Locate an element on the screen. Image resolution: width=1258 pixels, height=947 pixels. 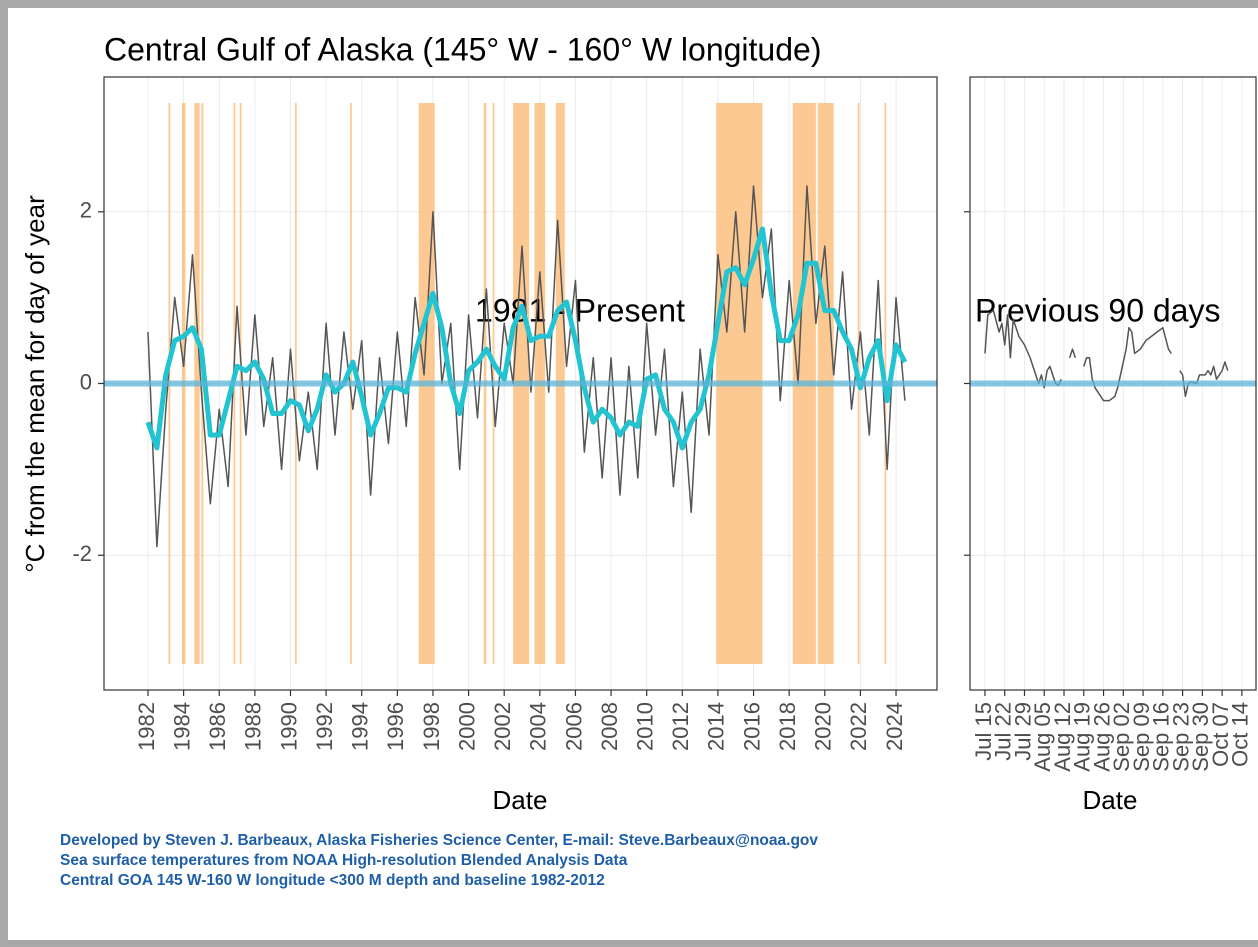
x-tick-label: 1984 is located at coordinates (181, 726).